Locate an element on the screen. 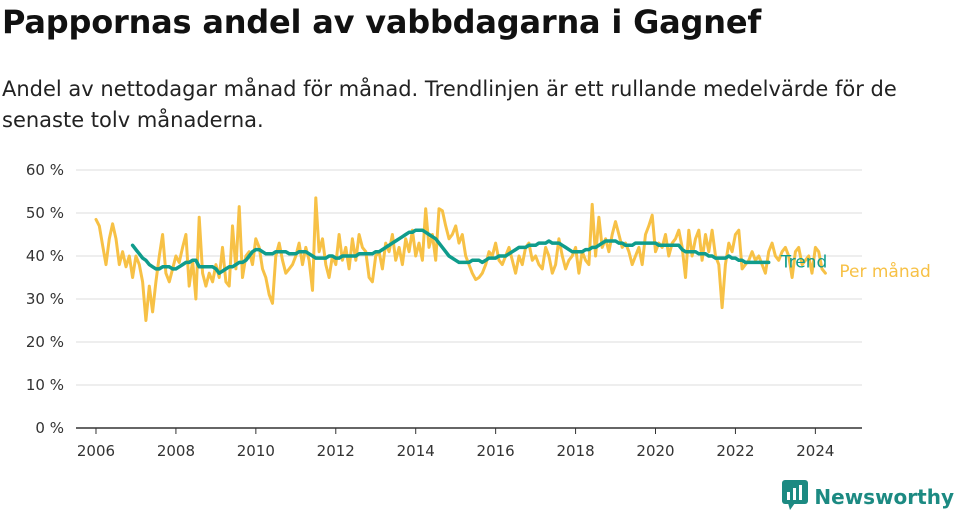  x-tick-label: 2008 is located at coordinates (176, 451).